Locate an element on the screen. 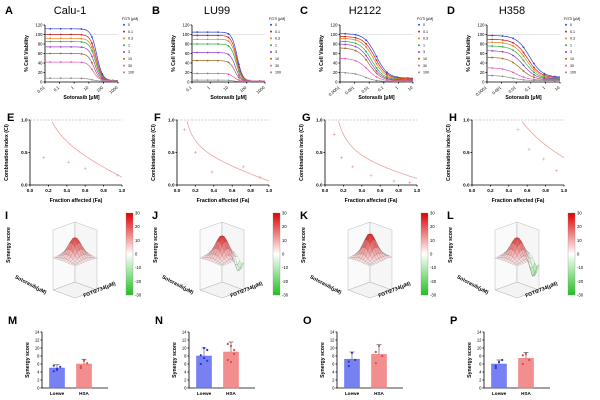 The image size is (600, 400). y-tick-label: 14 is located at coordinates (37, 331).